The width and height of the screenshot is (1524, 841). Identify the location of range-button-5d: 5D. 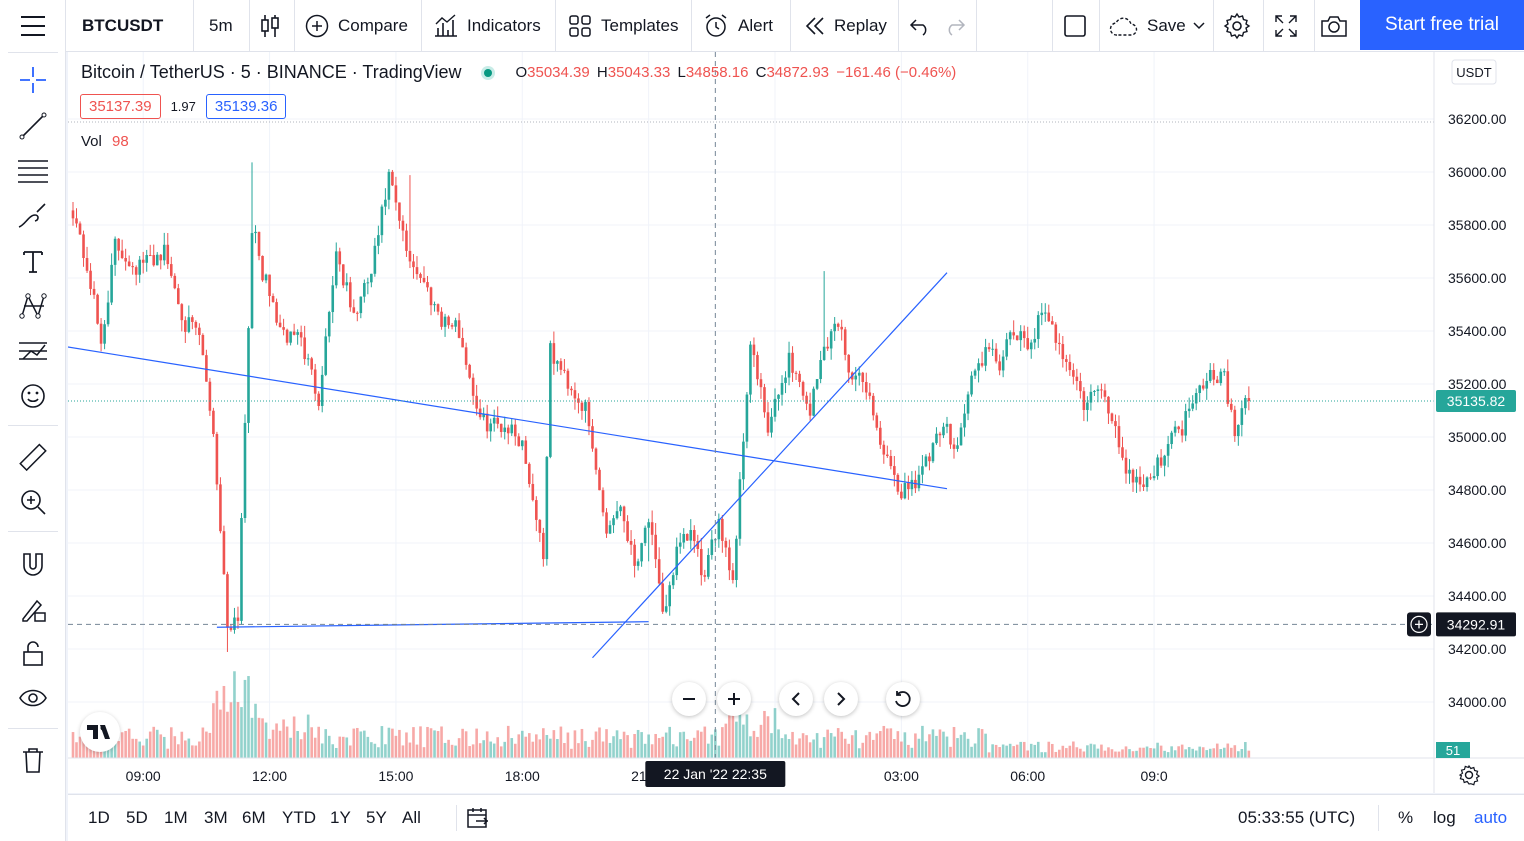
(137, 817).